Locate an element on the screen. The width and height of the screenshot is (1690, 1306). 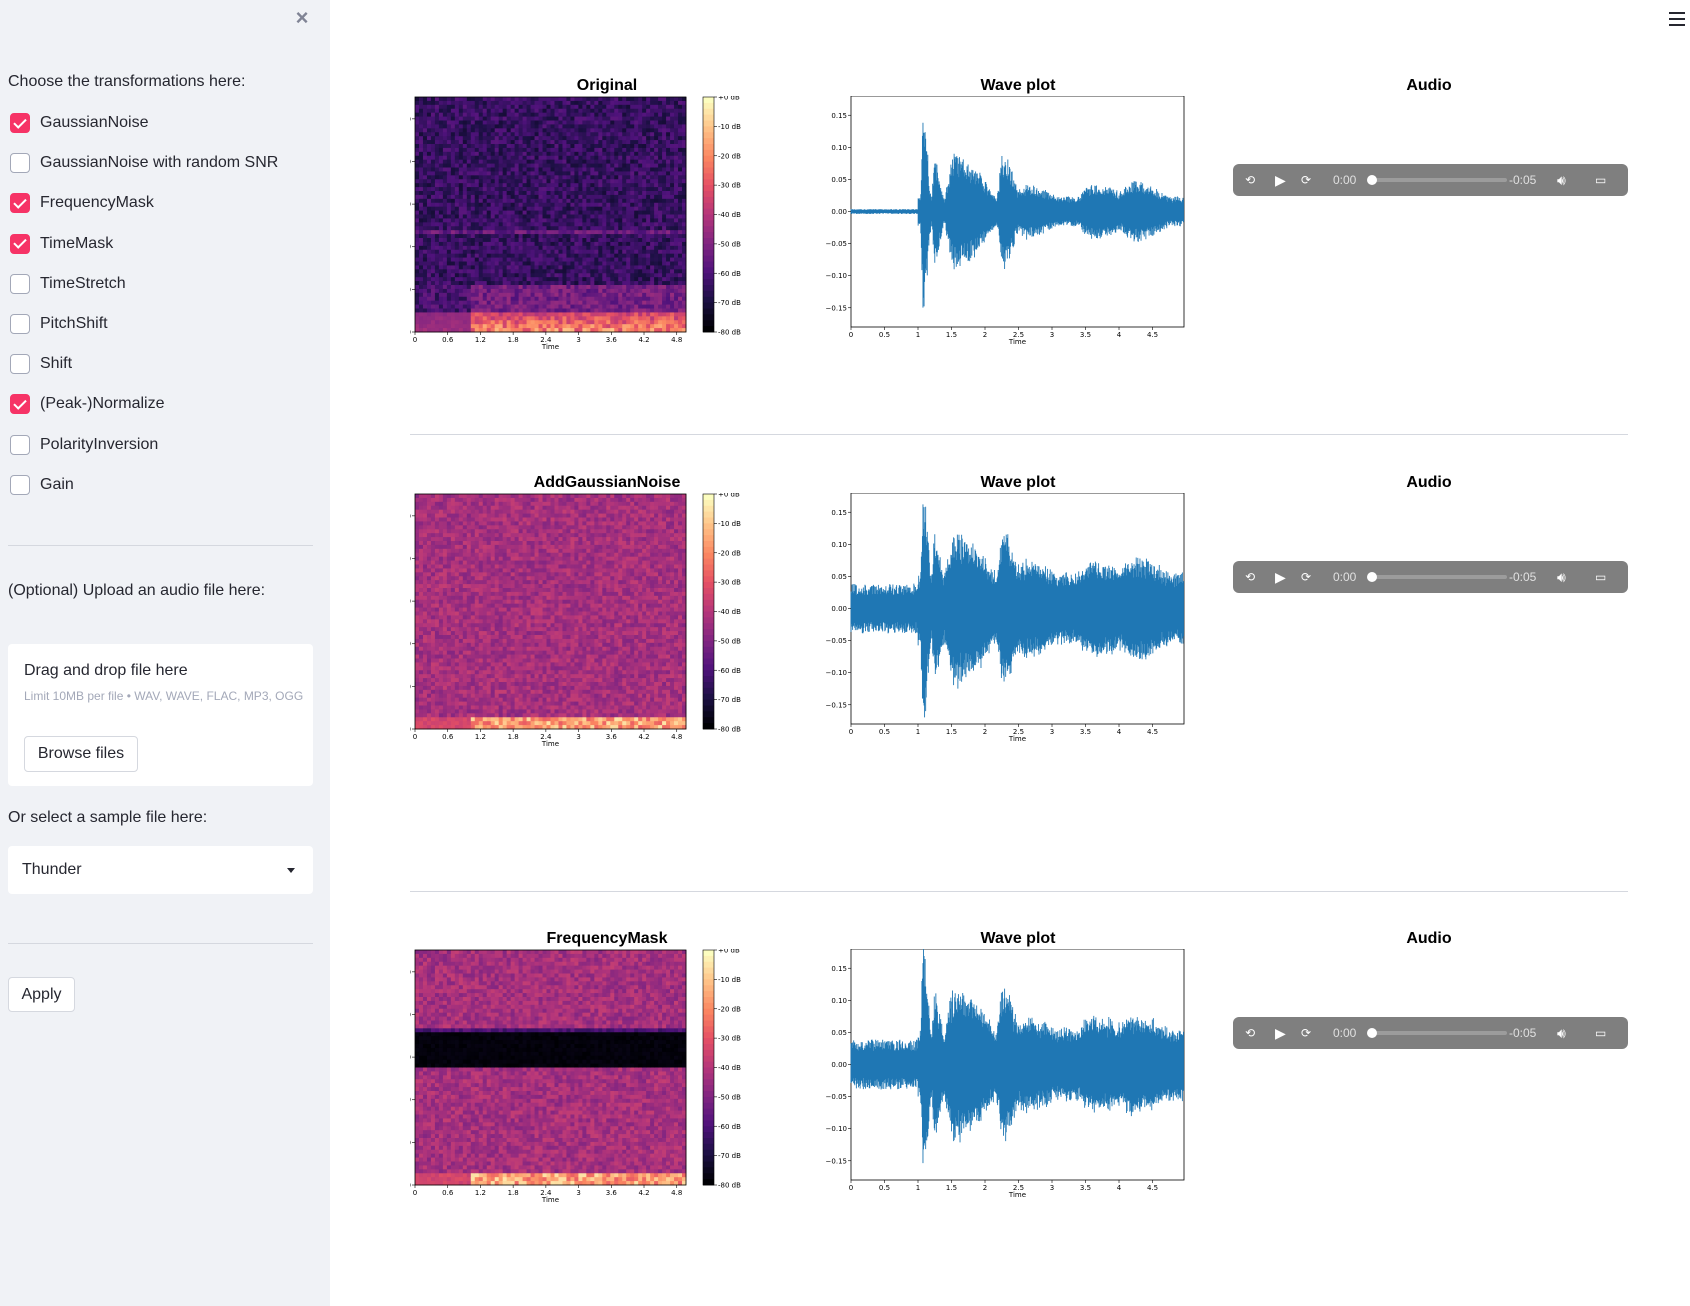
x-tick-label: 4.2 is located at coordinates (643, 340).